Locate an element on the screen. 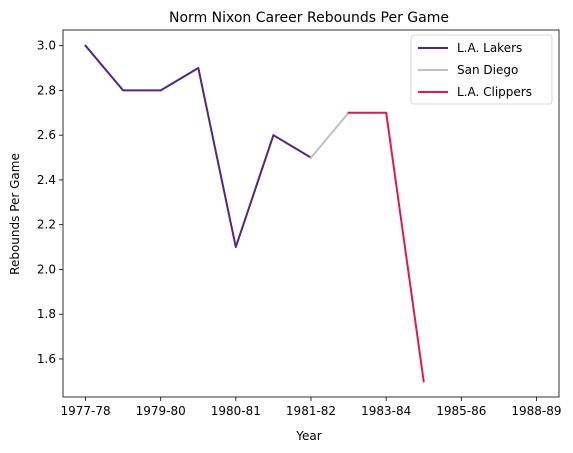  legend-box is located at coordinates (481, 69).